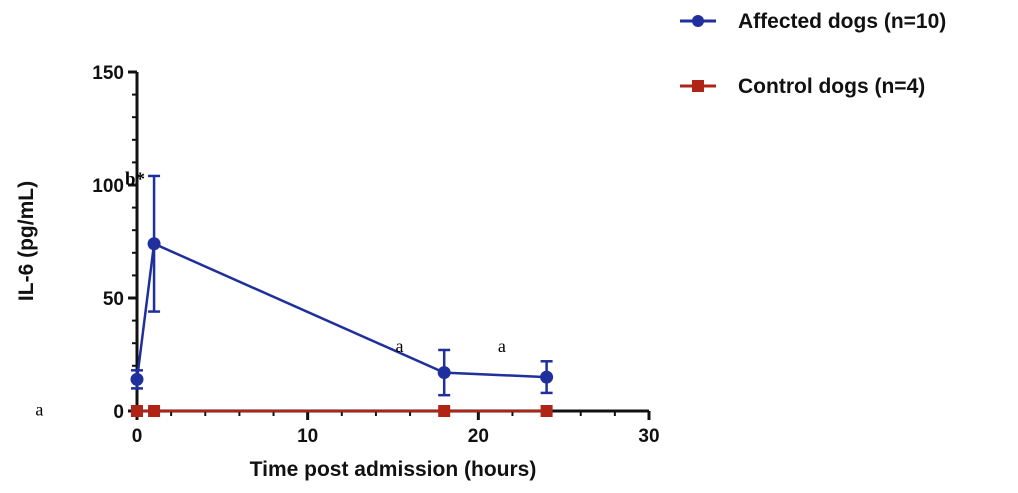 The image size is (1018, 493). Describe the element at coordinates (108, 186) in the screenshot. I see `y-tick-label: 100` at that location.